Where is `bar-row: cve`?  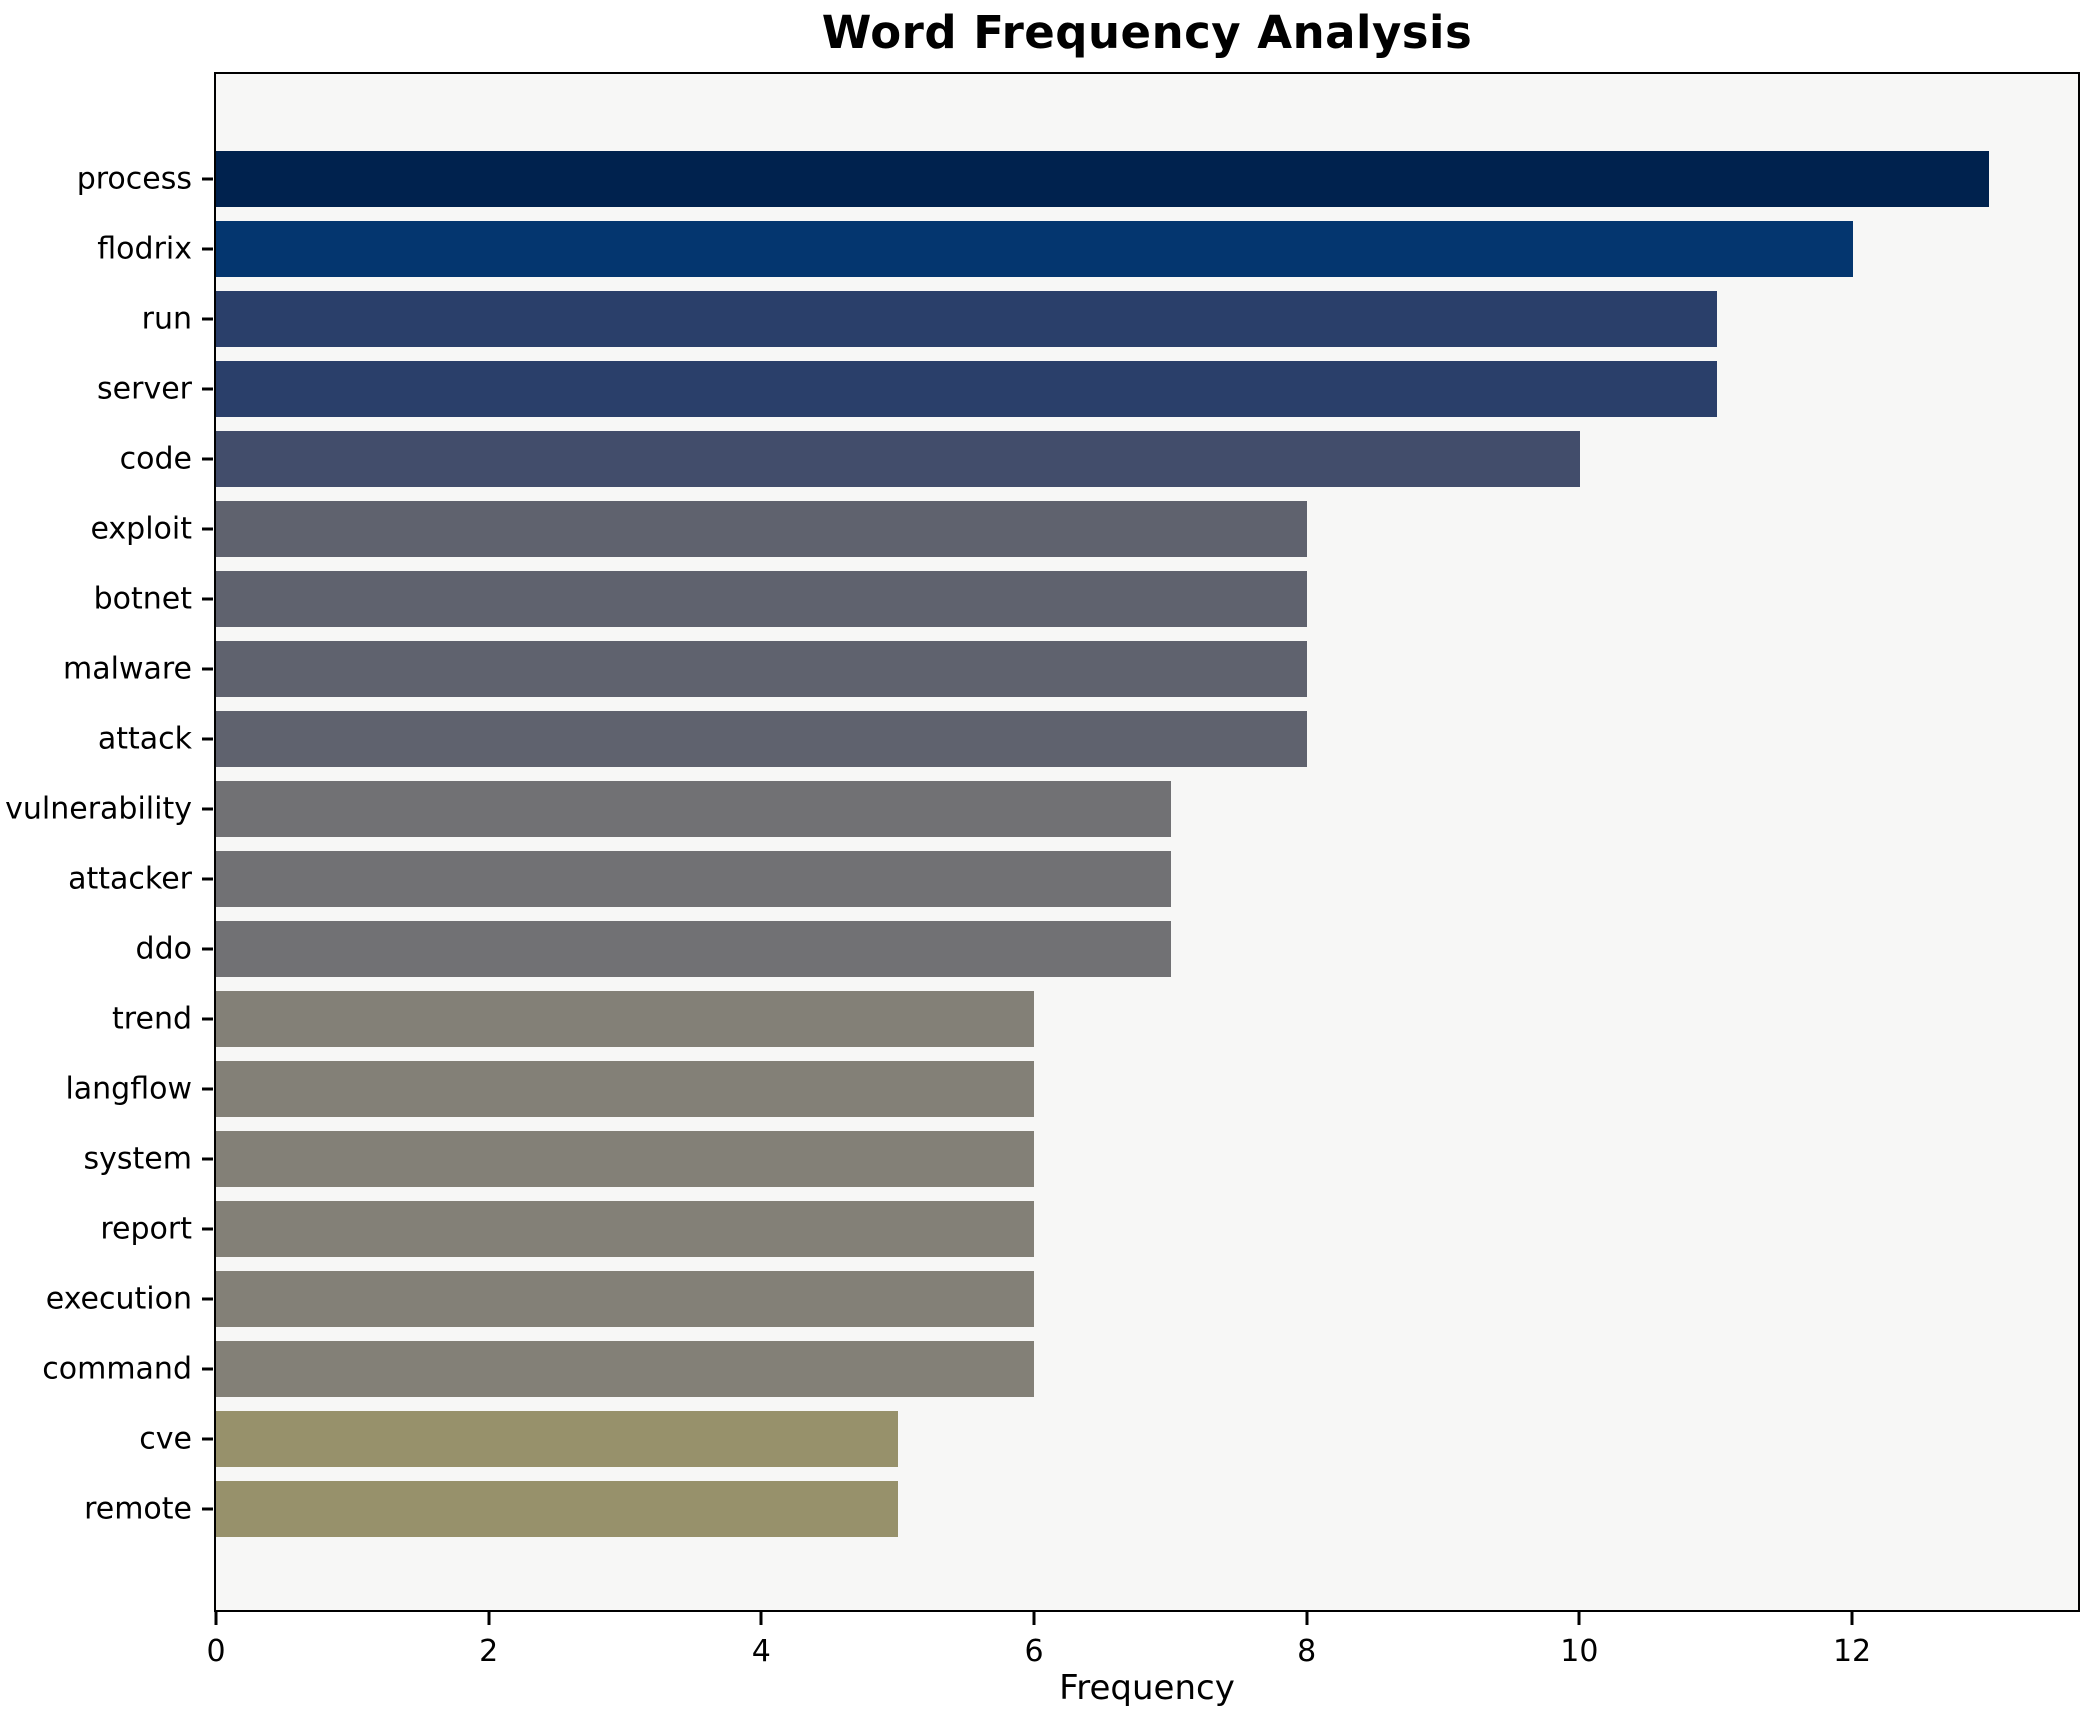
bar-row: cve is located at coordinates (1108, 1439).